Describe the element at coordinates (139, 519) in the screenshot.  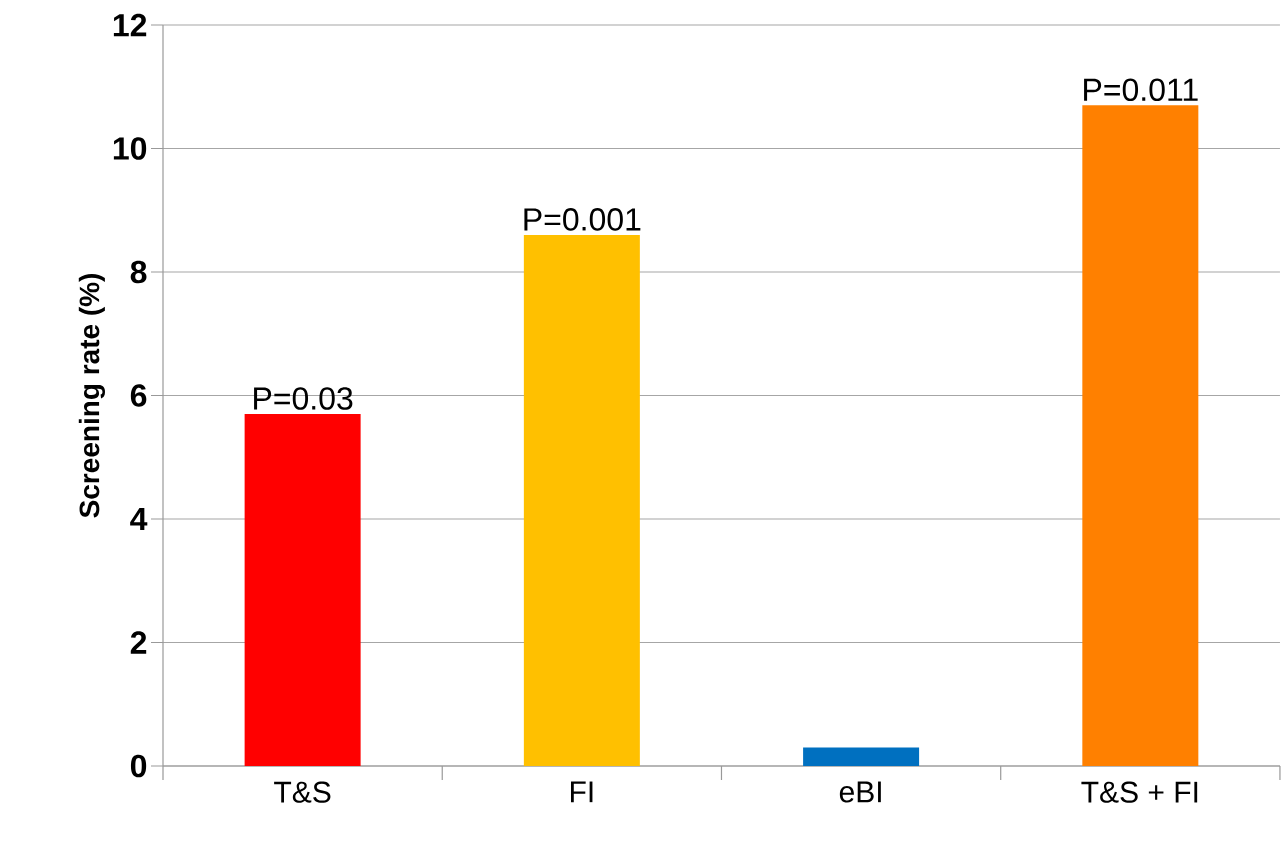
I see `y-tick-label: 4` at that location.